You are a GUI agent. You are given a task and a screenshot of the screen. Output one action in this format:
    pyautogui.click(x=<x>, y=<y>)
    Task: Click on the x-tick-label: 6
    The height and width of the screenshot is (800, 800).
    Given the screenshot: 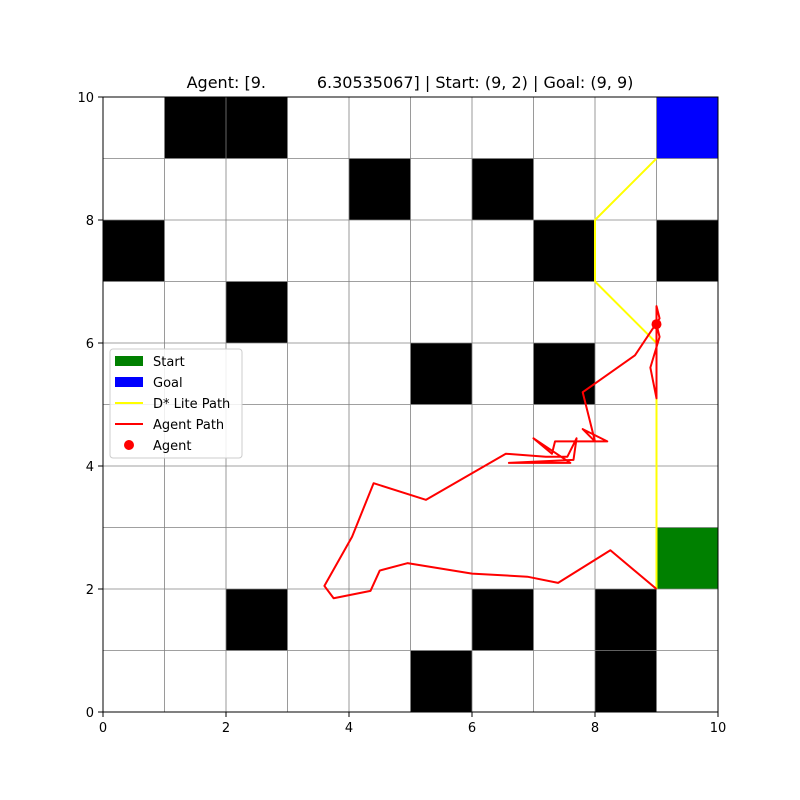 What is the action you would take?
    pyautogui.click(x=472, y=728)
    